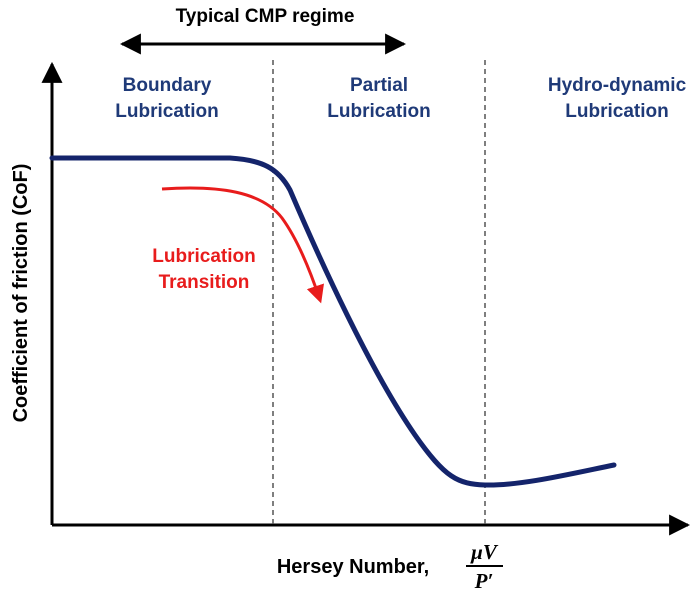 The image size is (700, 600). I want to click on region-hydrodynamic-line1: Hydro-dynamic, so click(617, 85).